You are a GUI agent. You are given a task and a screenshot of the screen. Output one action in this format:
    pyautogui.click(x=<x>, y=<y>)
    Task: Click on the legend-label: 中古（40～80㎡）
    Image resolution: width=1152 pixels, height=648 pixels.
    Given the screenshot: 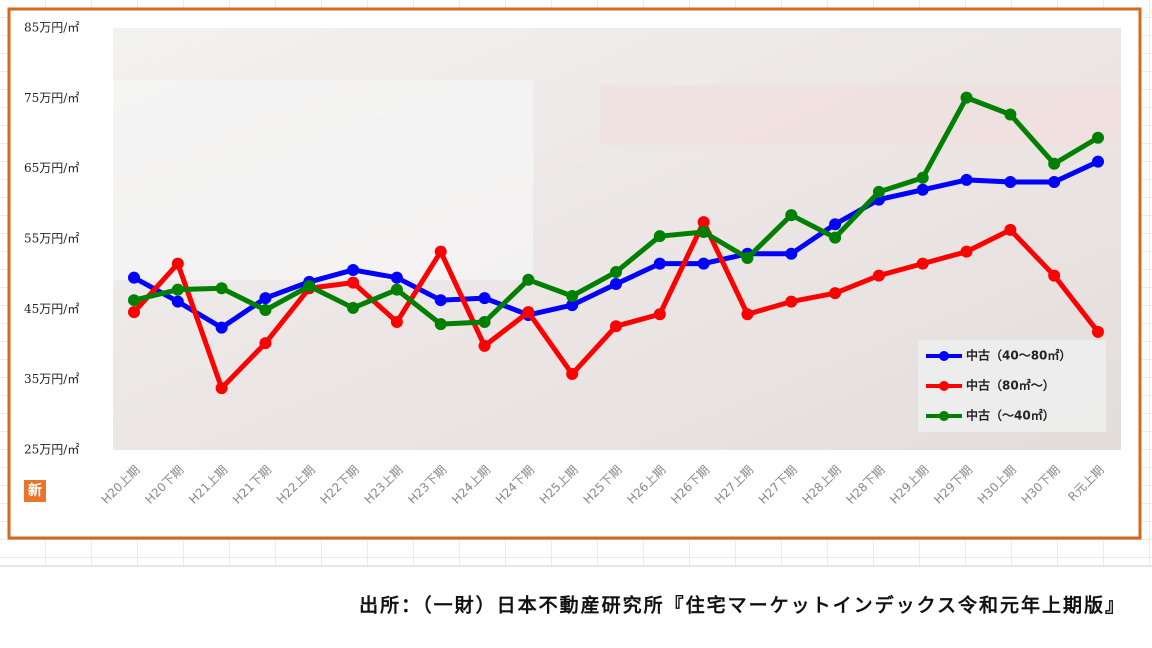 What is the action you would take?
    pyautogui.click(x=1018, y=355)
    